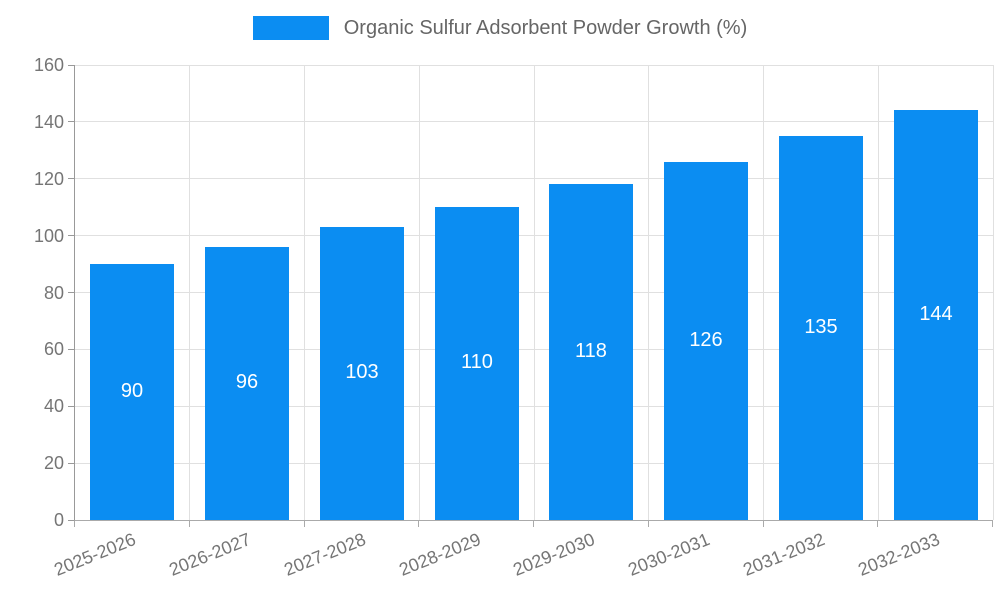  I want to click on bar-2029-2030: 118, so click(591, 352).